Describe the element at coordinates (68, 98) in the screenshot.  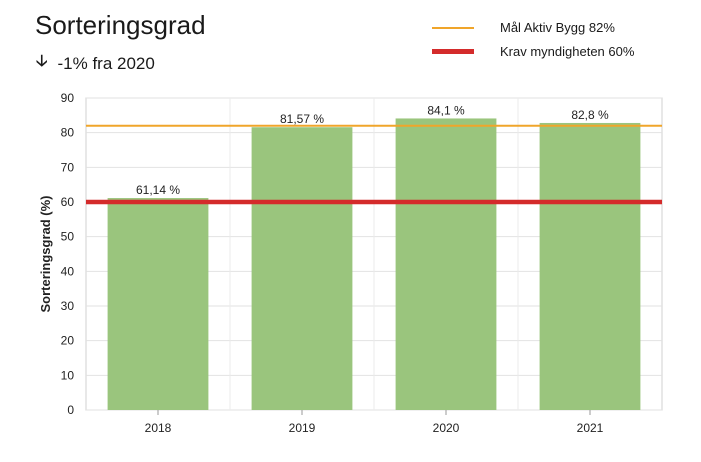
I see `y-tick-label-90: 90` at that location.